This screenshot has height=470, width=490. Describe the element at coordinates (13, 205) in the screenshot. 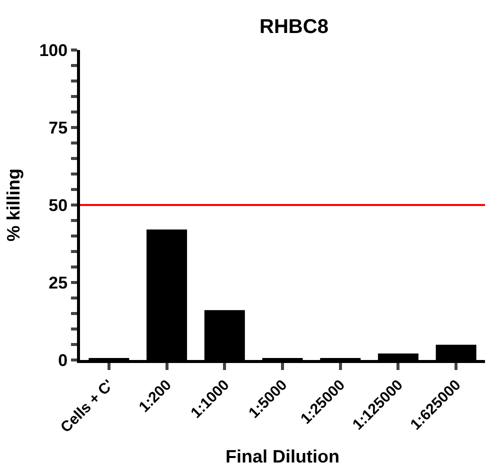

I see `y-axis-title: % killing` at that location.